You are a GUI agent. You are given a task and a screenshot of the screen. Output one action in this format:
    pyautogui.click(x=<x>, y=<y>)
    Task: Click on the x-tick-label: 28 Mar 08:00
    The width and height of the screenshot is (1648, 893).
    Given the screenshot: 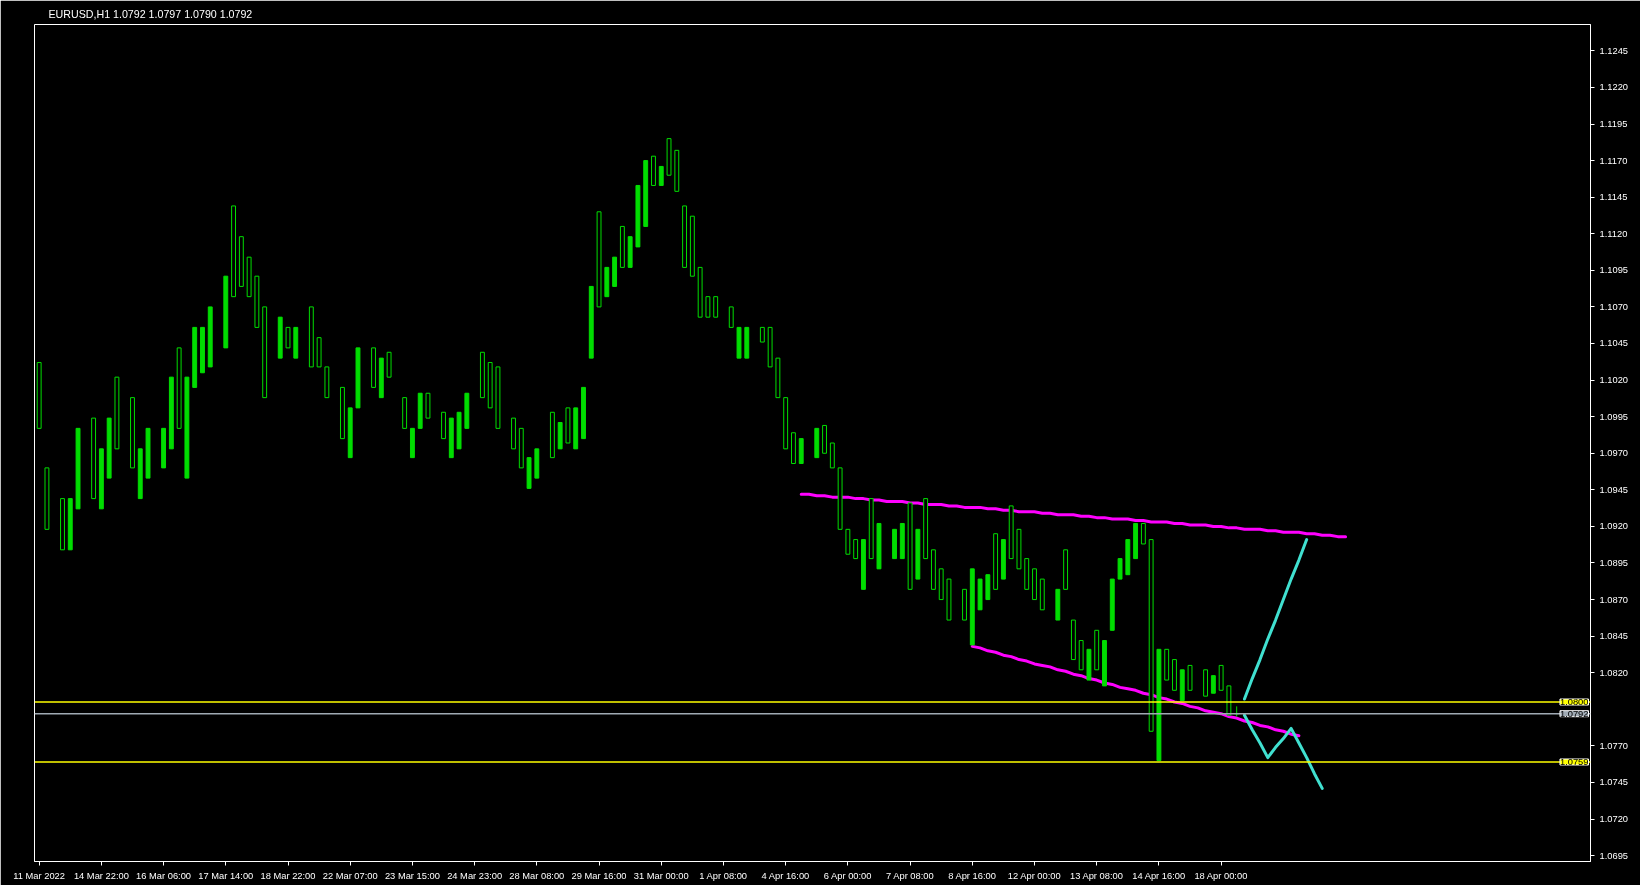 What is the action you would take?
    pyautogui.click(x=537, y=875)
    